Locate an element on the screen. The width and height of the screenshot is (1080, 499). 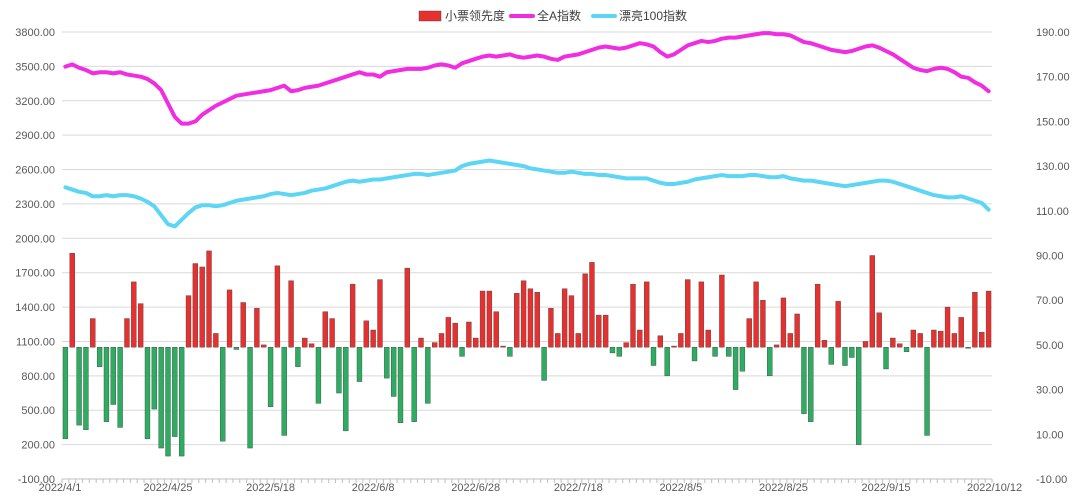
right-tick-label: 170.00 is located at coordinates (1053, 78).